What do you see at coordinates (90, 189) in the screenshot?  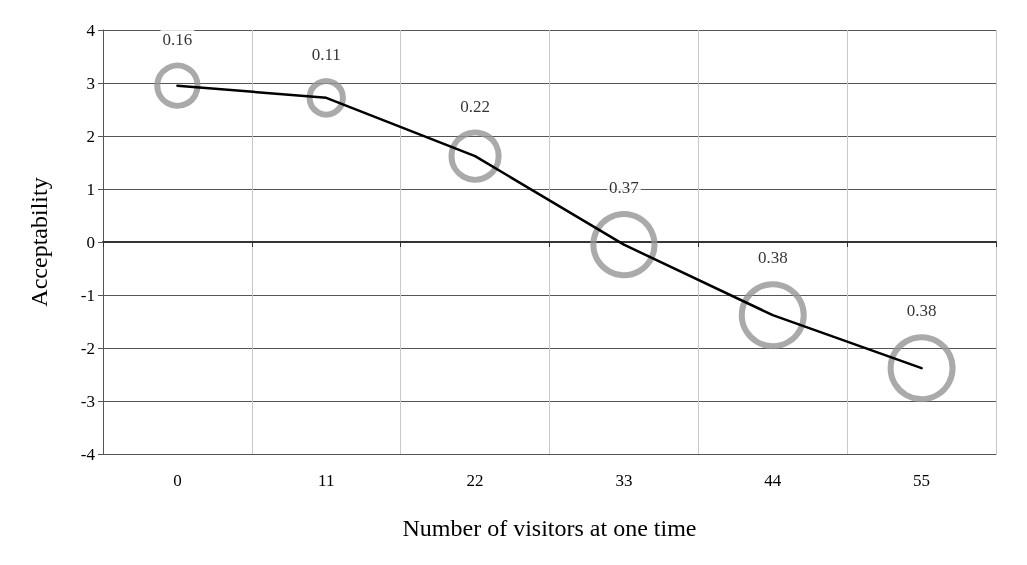 I see `y-tick-label: 1` at bounding box center [90, 189].